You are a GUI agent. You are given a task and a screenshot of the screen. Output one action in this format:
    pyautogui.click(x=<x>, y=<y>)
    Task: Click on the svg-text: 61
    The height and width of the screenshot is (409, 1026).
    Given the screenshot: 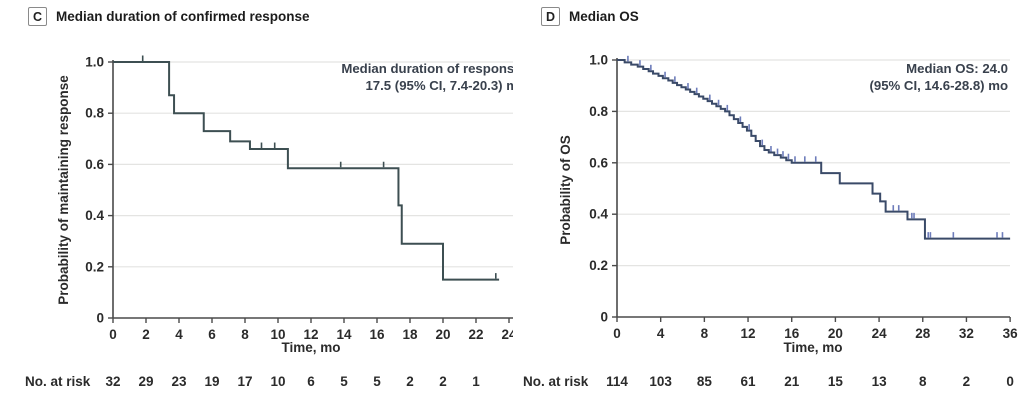 What is the action you would take?
    pyautogui.click(x=749, y=381)
    